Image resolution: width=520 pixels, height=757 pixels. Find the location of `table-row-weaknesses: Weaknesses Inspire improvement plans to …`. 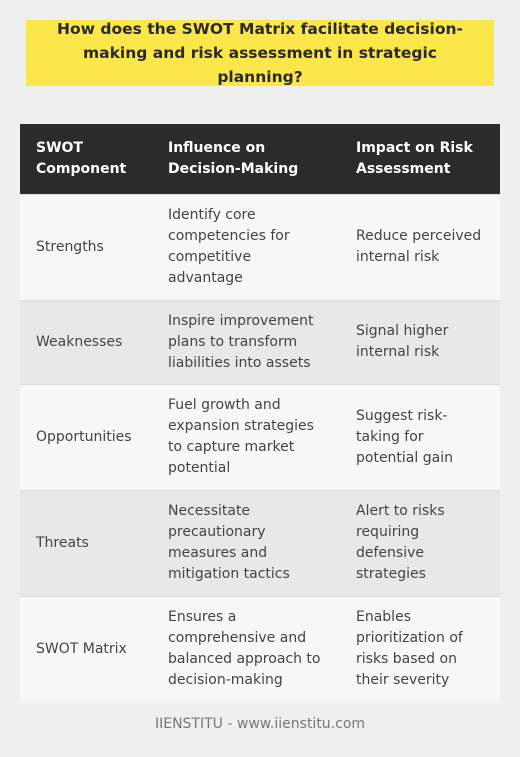

table-row-weaknesses: Weaknesses Inspire improvement plans to … is located at coordinates (260, 341).